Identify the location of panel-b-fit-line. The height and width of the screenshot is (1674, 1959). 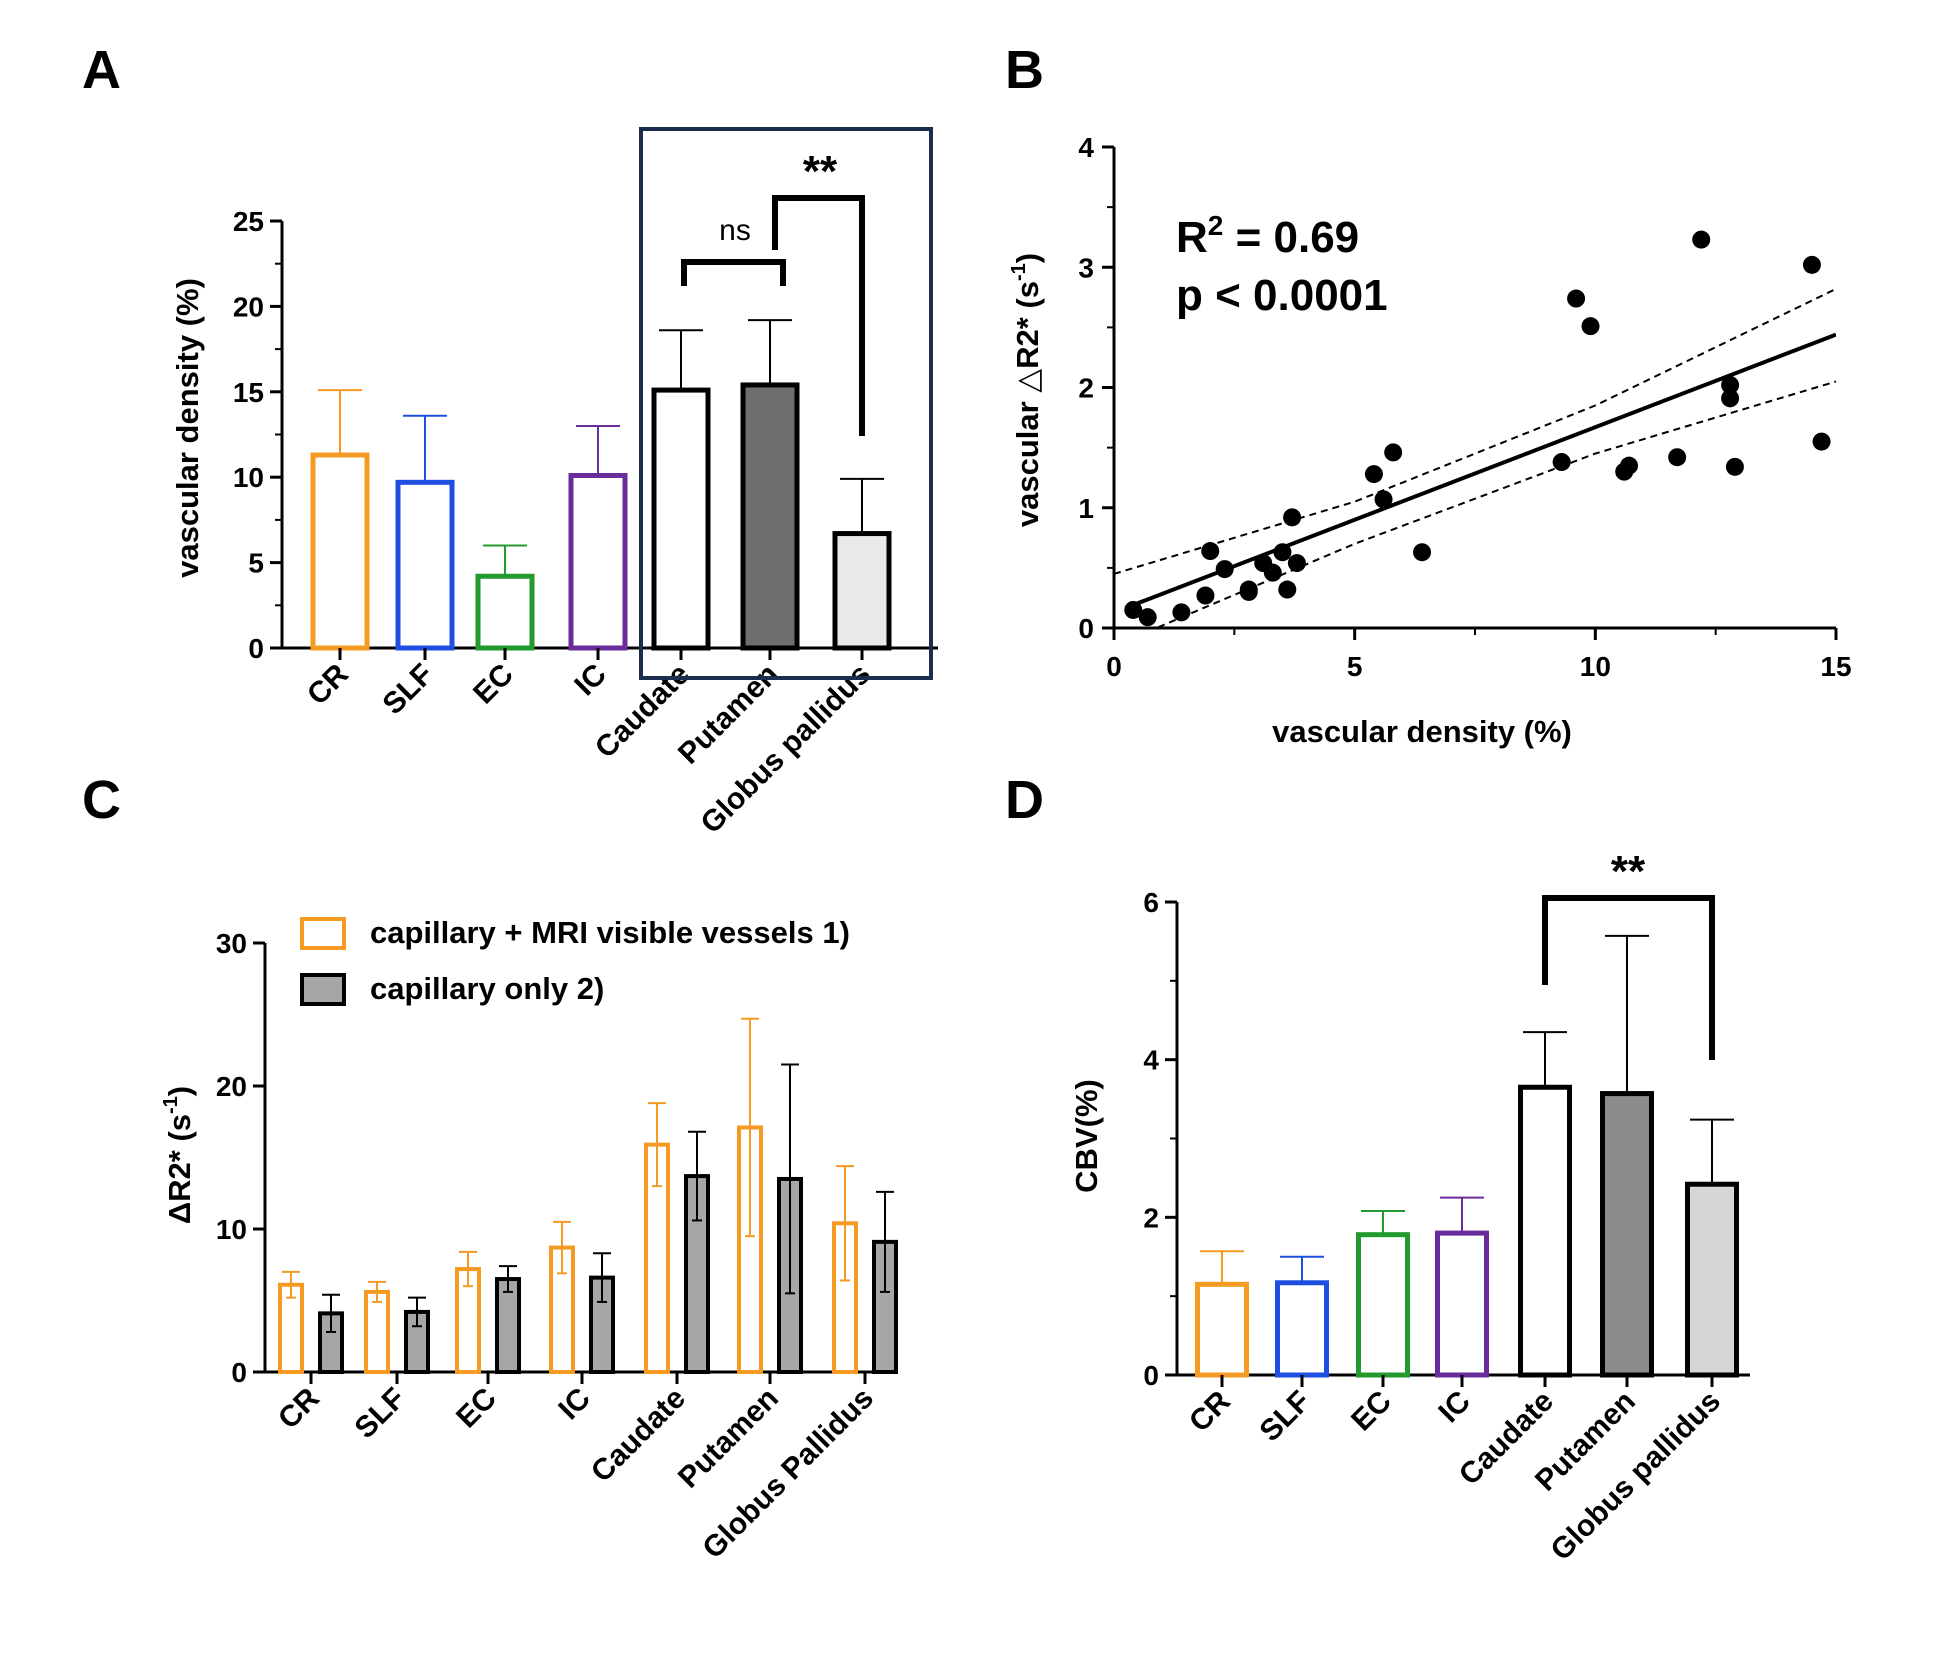
(1484, 469).